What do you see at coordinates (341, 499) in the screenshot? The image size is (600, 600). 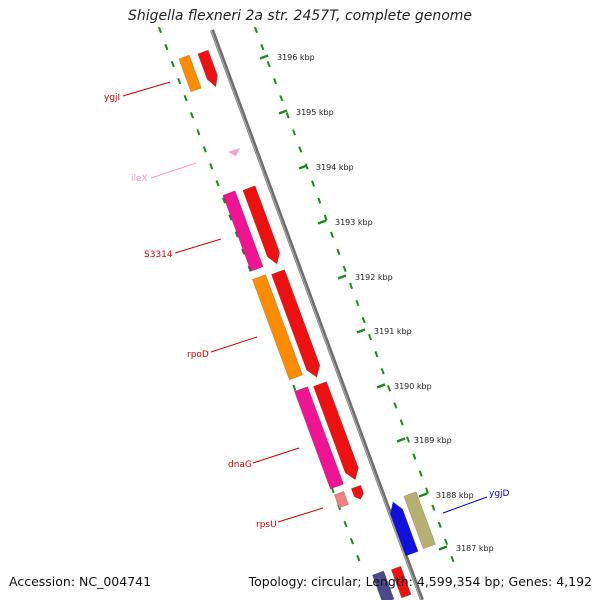 I see `gene-rpsU` at bounding box center [341, 499].